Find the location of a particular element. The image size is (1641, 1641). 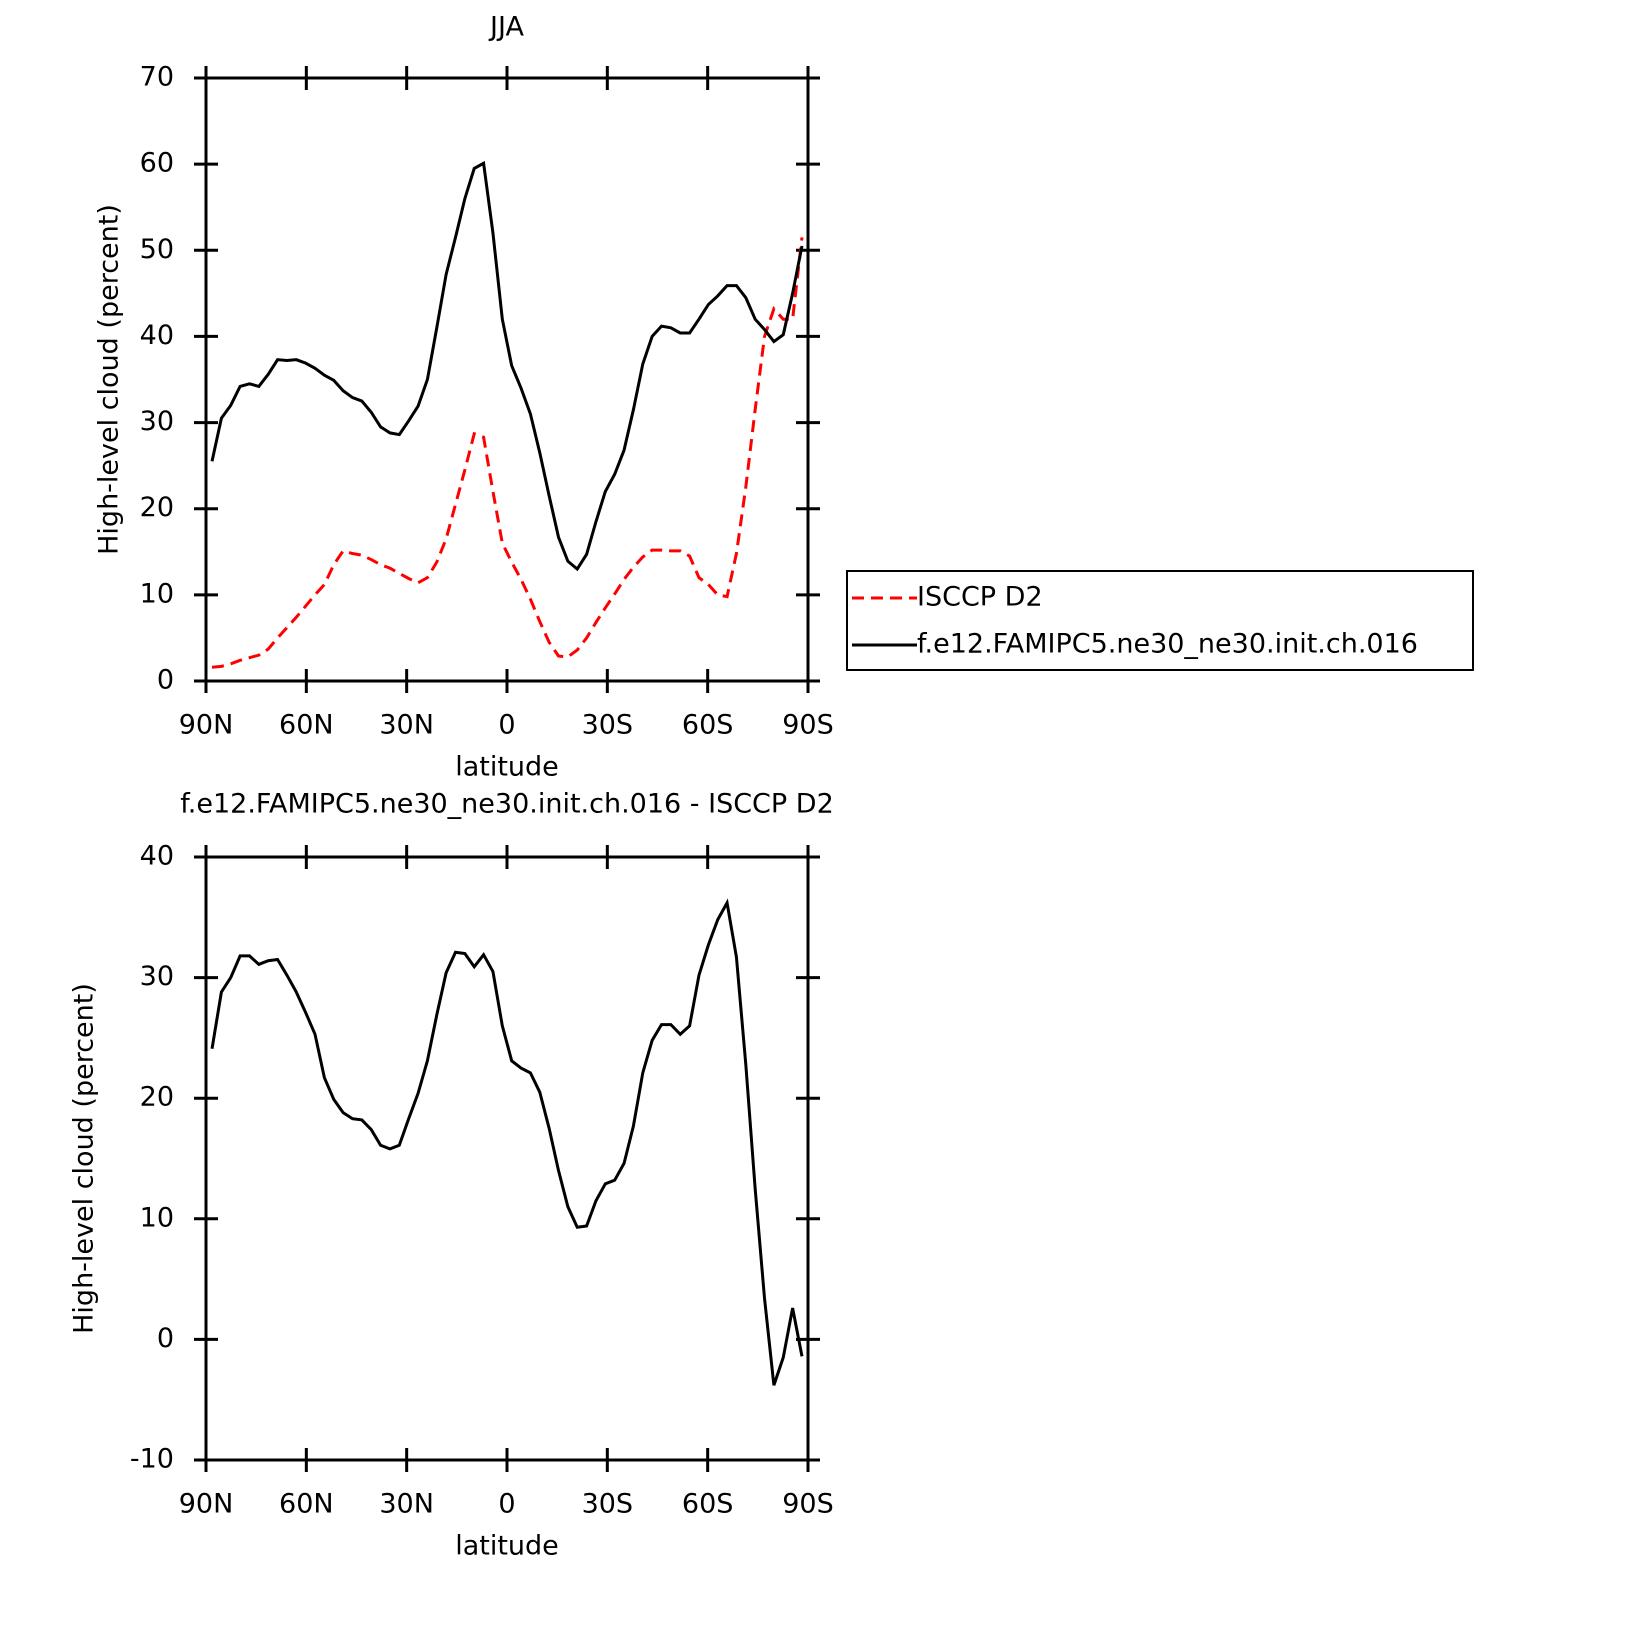

y-tick-label: 50 is located at coordinates (157, 249).